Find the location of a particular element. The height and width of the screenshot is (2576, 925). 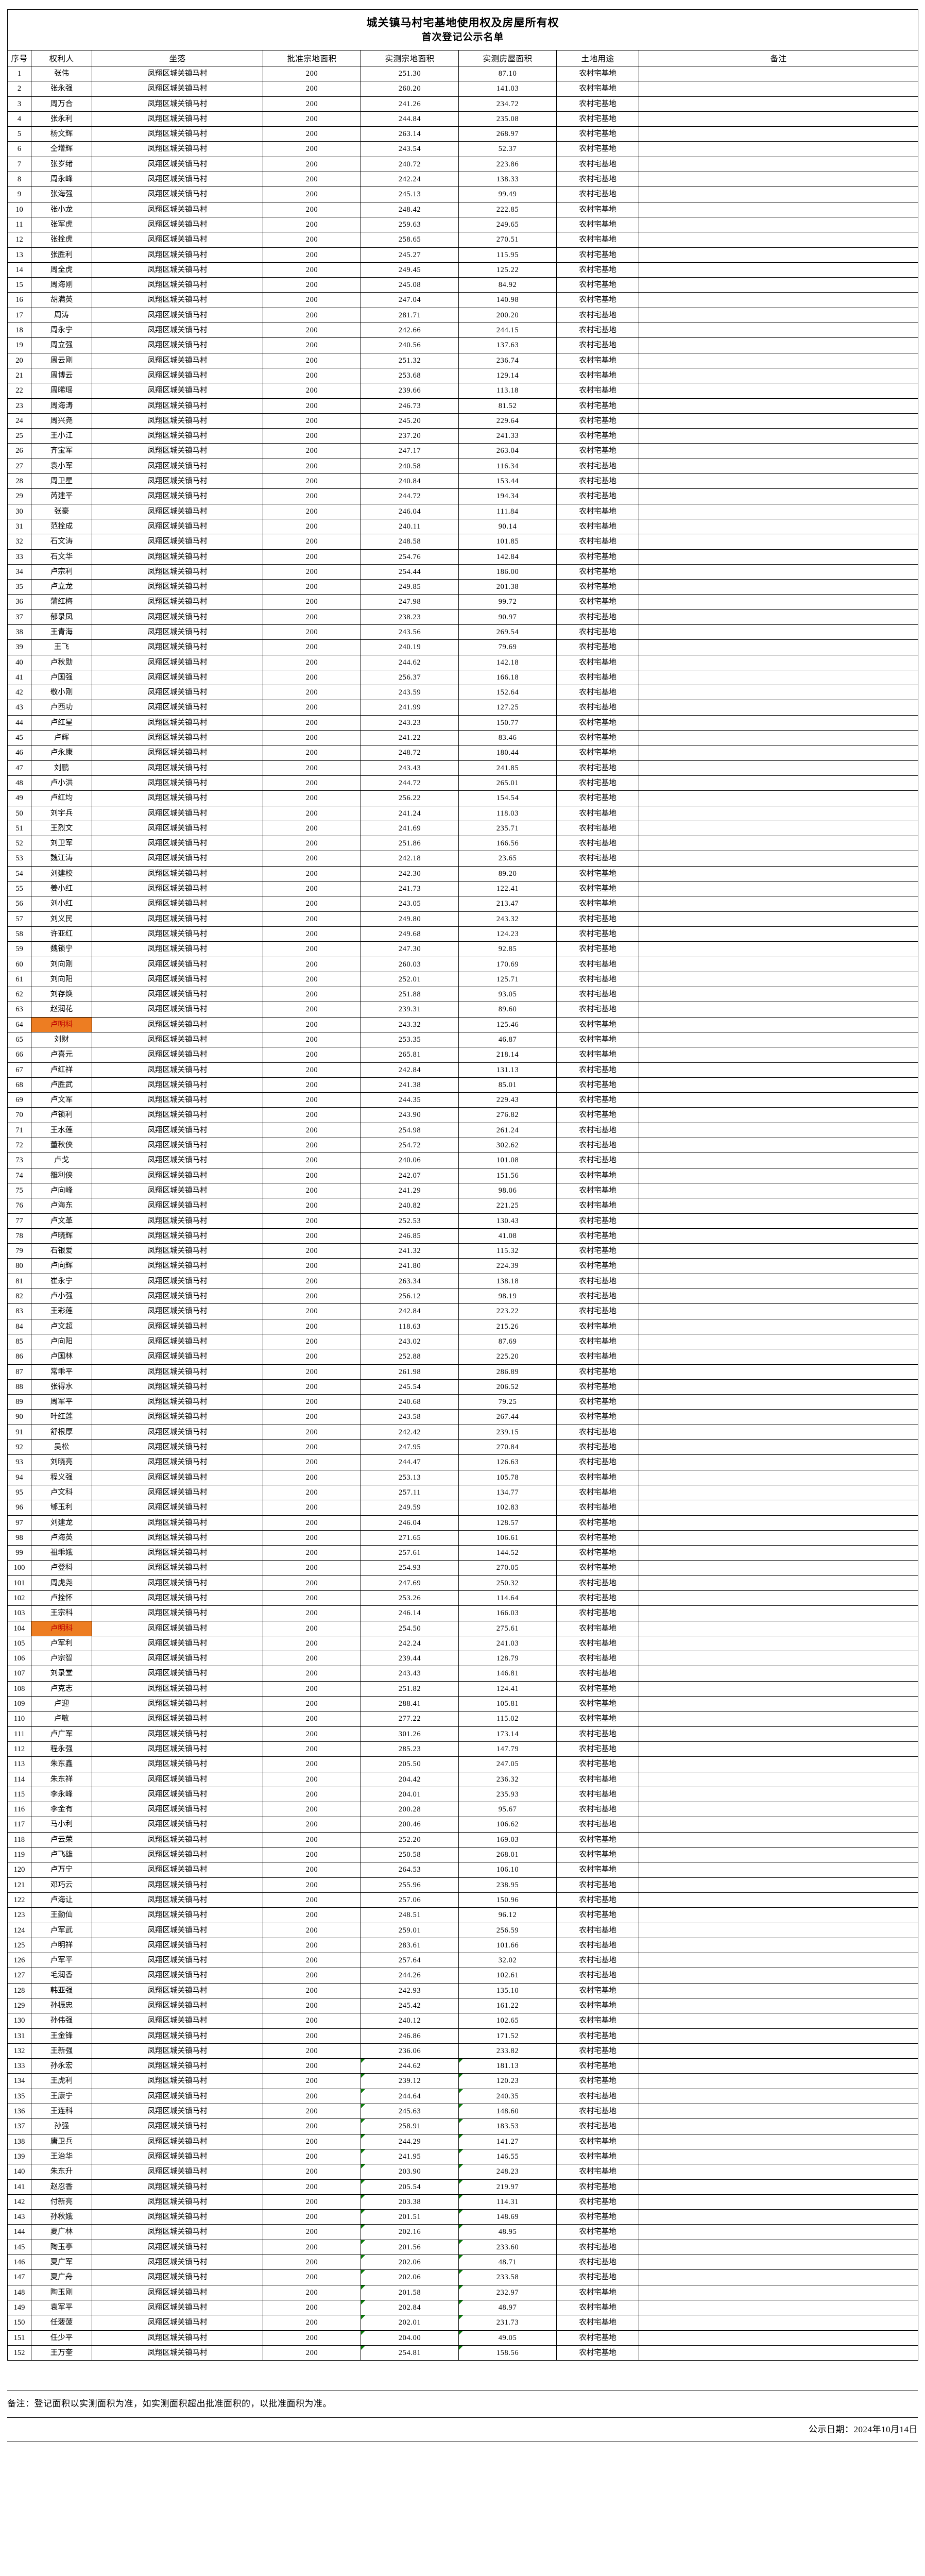

cell-owner: 卢万宁 is located at coordinates (61, 1870).